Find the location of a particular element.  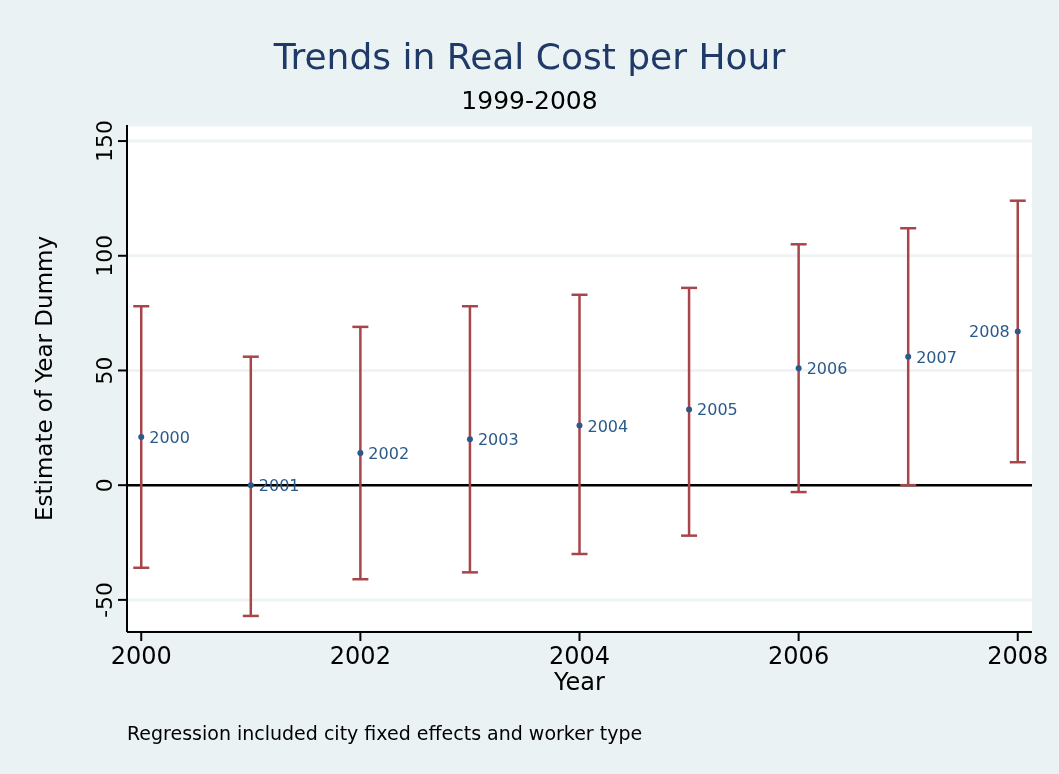

y-tick-label: 150 is located at coordinates (104, 141).